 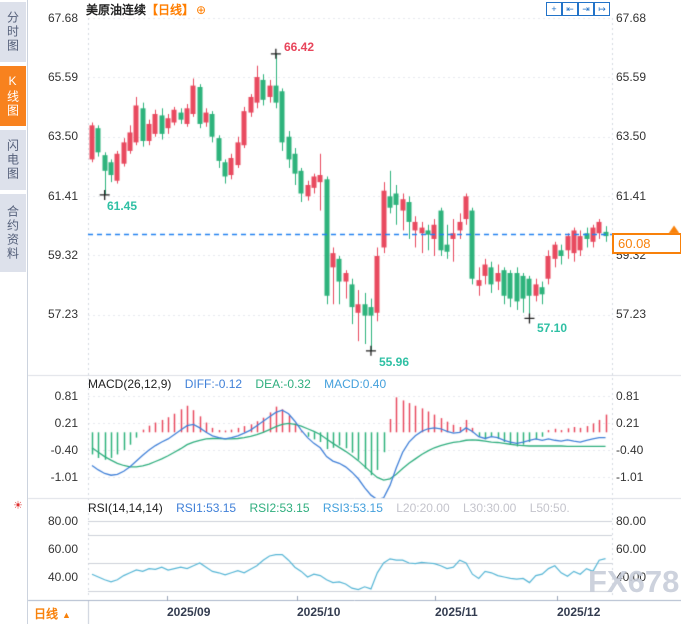 What do you see at coordinates (14, 312) in the screenshot?
I see `sidebar: 分时图 K线图 闪电图 合约资料` at bounding box center [14, 312].